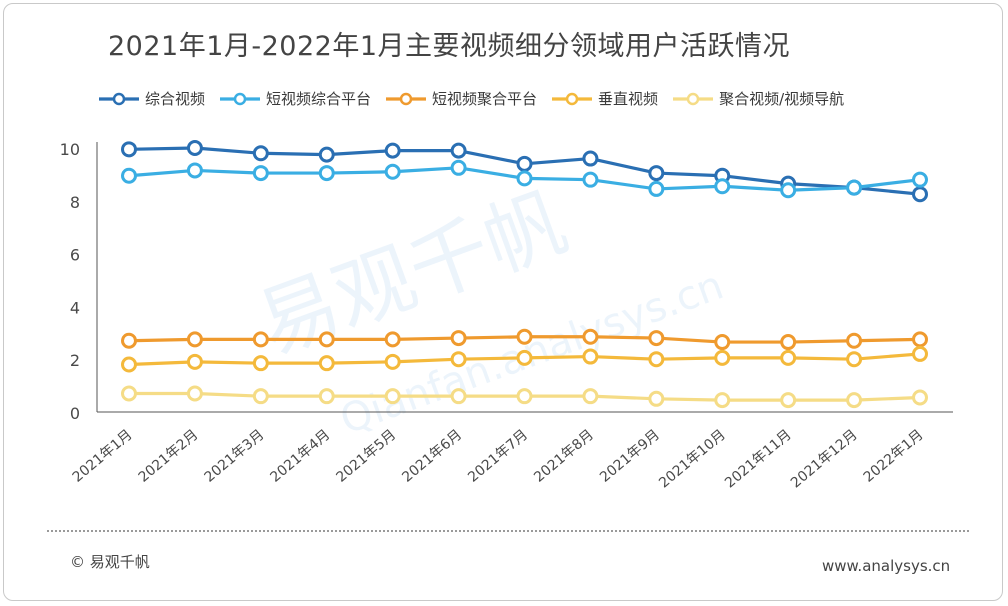  Describe the element at coordinates (824, 459) in the screenshot. I see `x-tick-label: 2021年12月` at that location.